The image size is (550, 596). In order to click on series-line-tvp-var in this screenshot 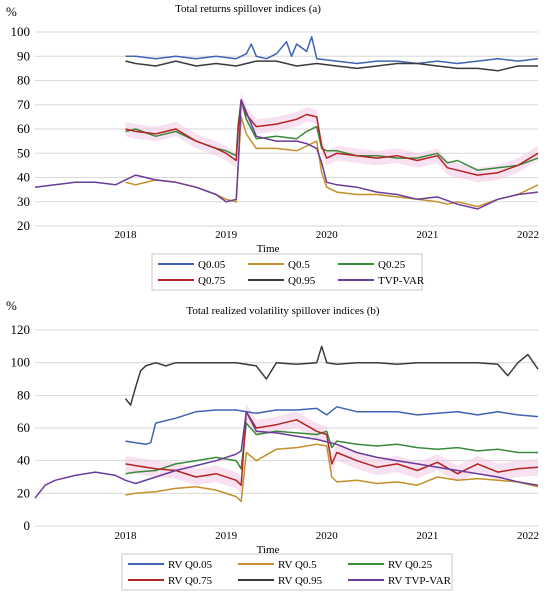, I will do `click(286, 454)`.